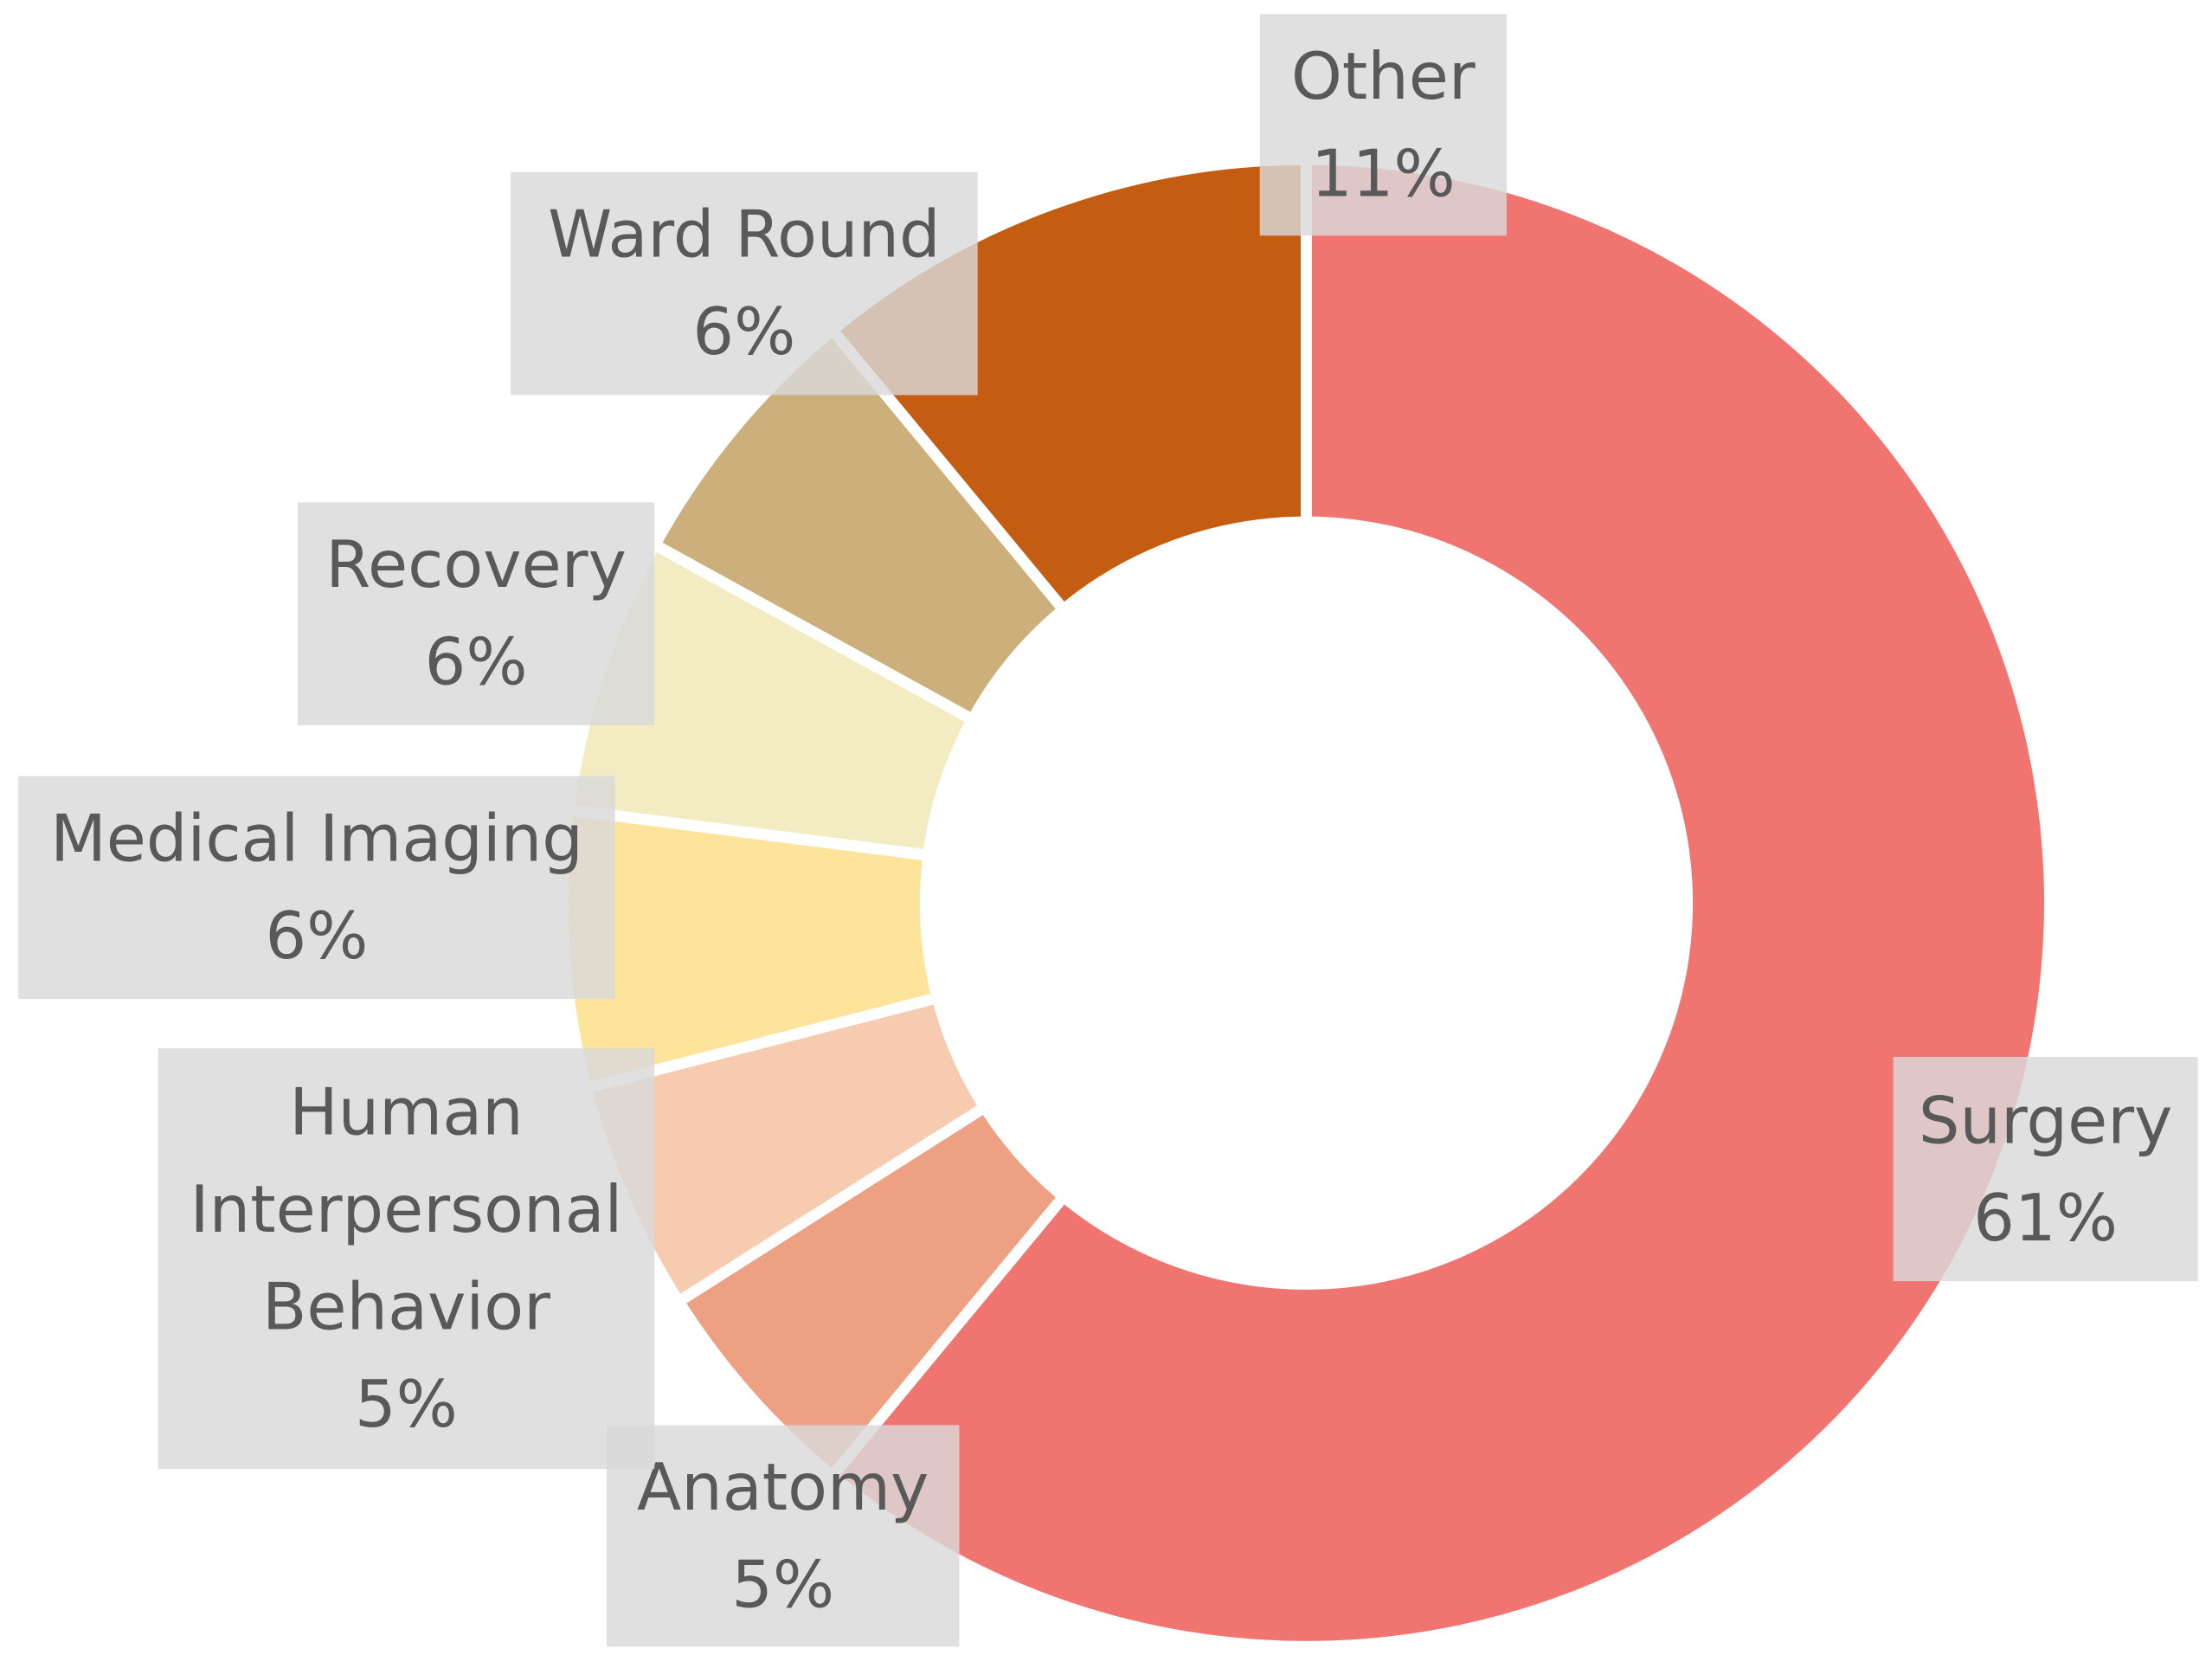  What do you see at coordinates (2045, 1119) in the screenshot?
I see `label-name: Surgery` at bounding box center [2045, 1119].